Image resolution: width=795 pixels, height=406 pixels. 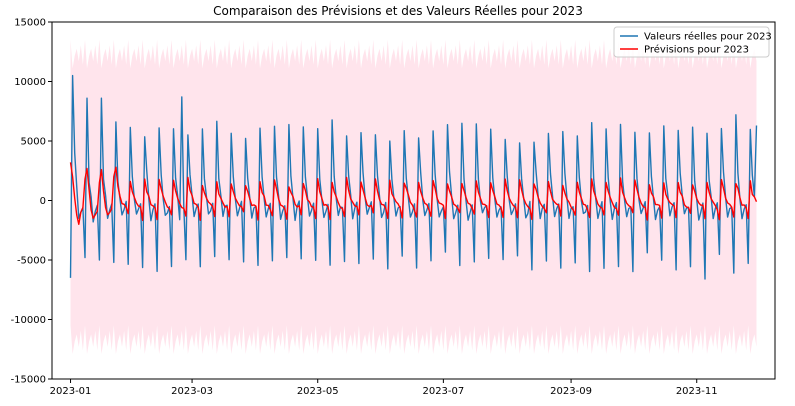 What do you see at coordinates (30, 82) in the screenshot?
I see `y-tick-label: 10000` at bounding box center [30, 82].